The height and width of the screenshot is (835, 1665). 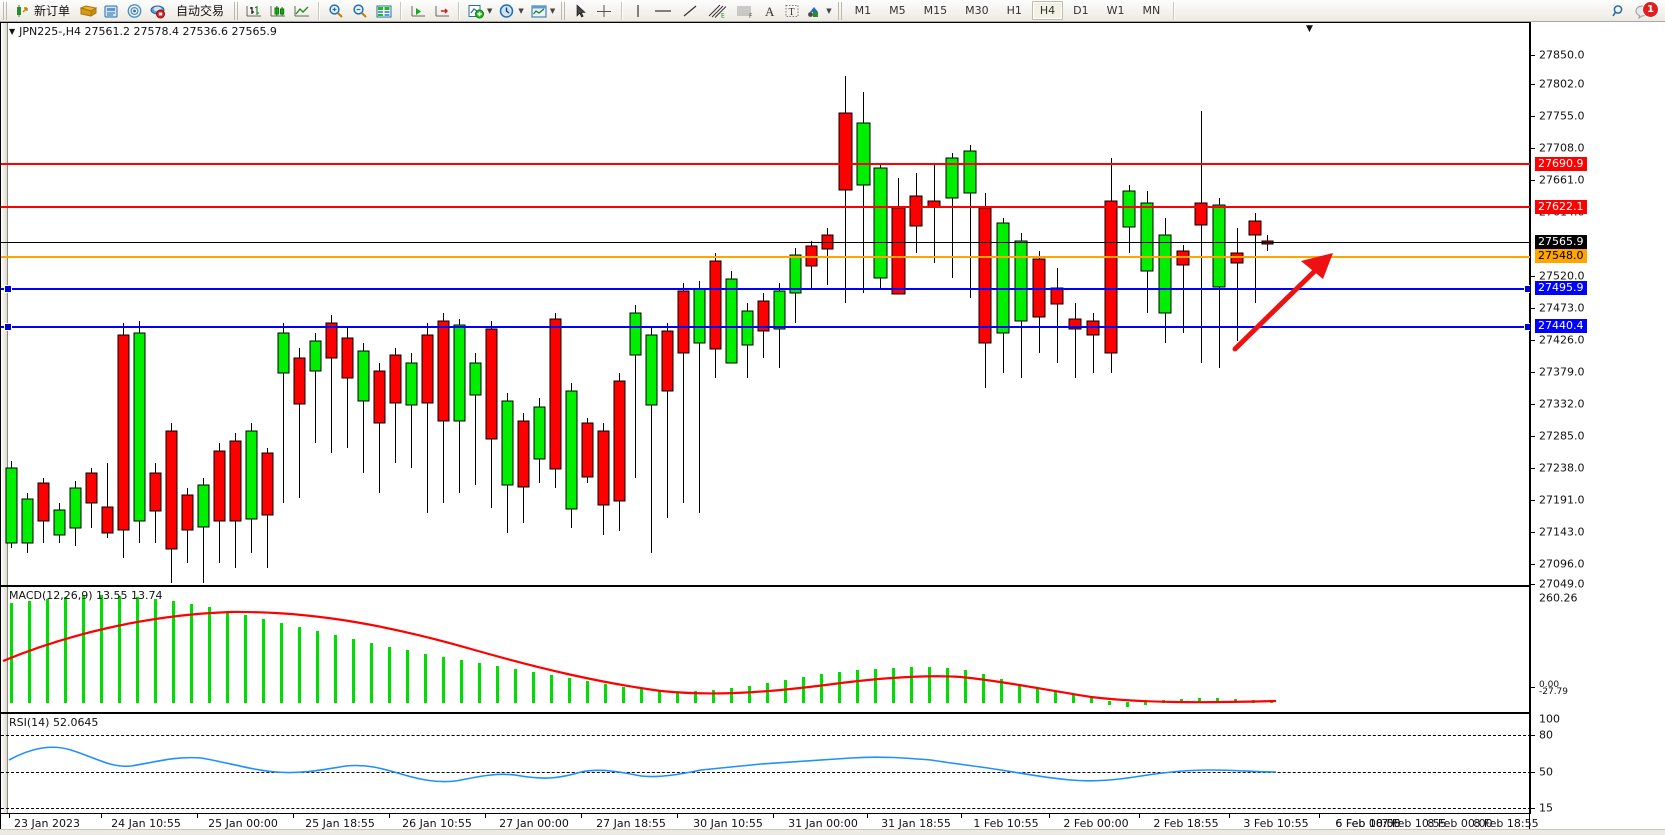 I want to click on chevron-down-icon-4: ▼, so click(x=829, y=10).